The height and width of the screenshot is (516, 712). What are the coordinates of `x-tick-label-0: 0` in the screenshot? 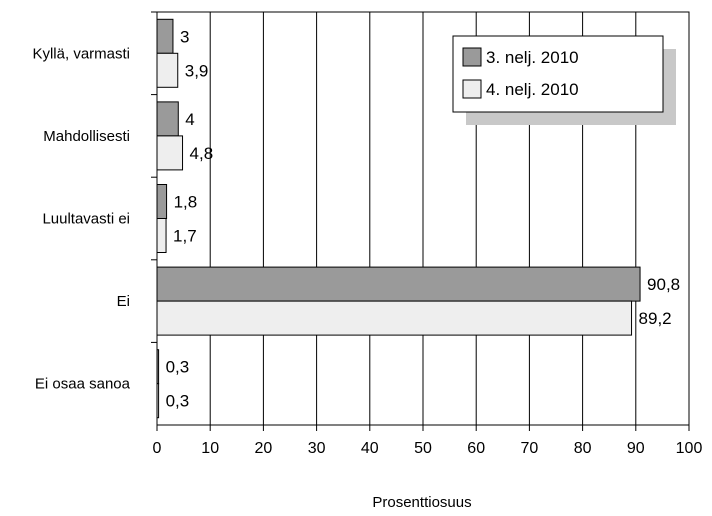 It's located at (157, 448).